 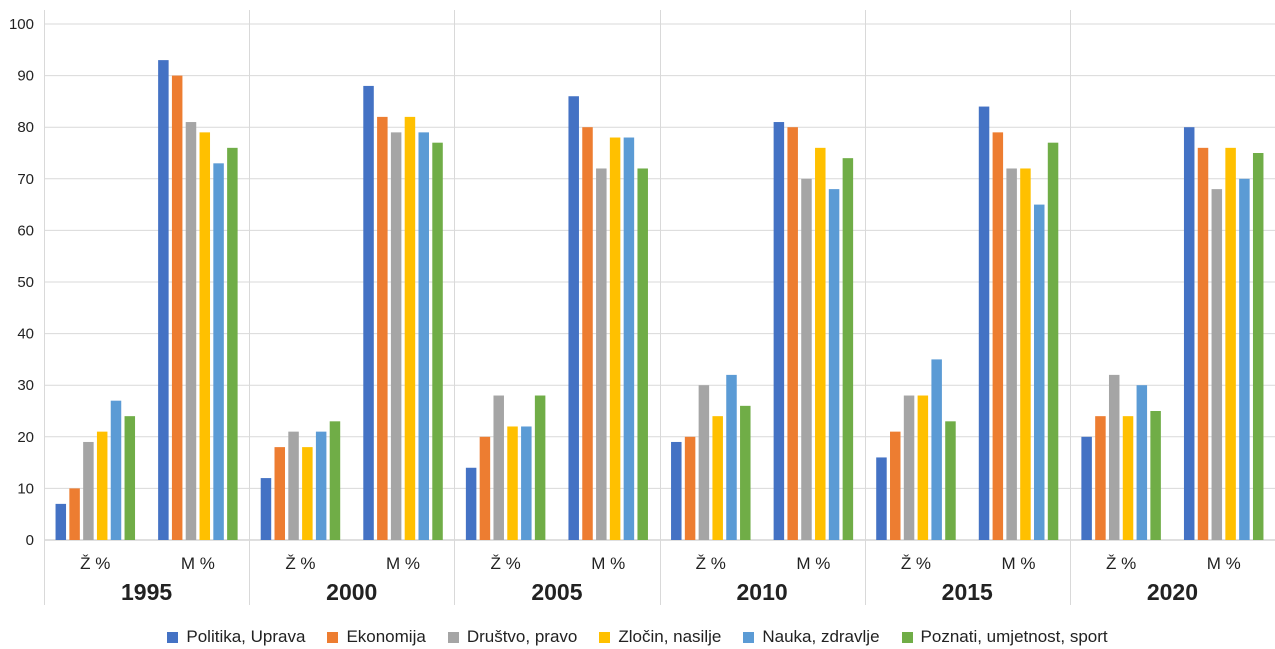 What do you see at coordinates (522, 636) in the screenshot?
I see `legend-label: Društvo, pravo` at bounding box center [522, 636].